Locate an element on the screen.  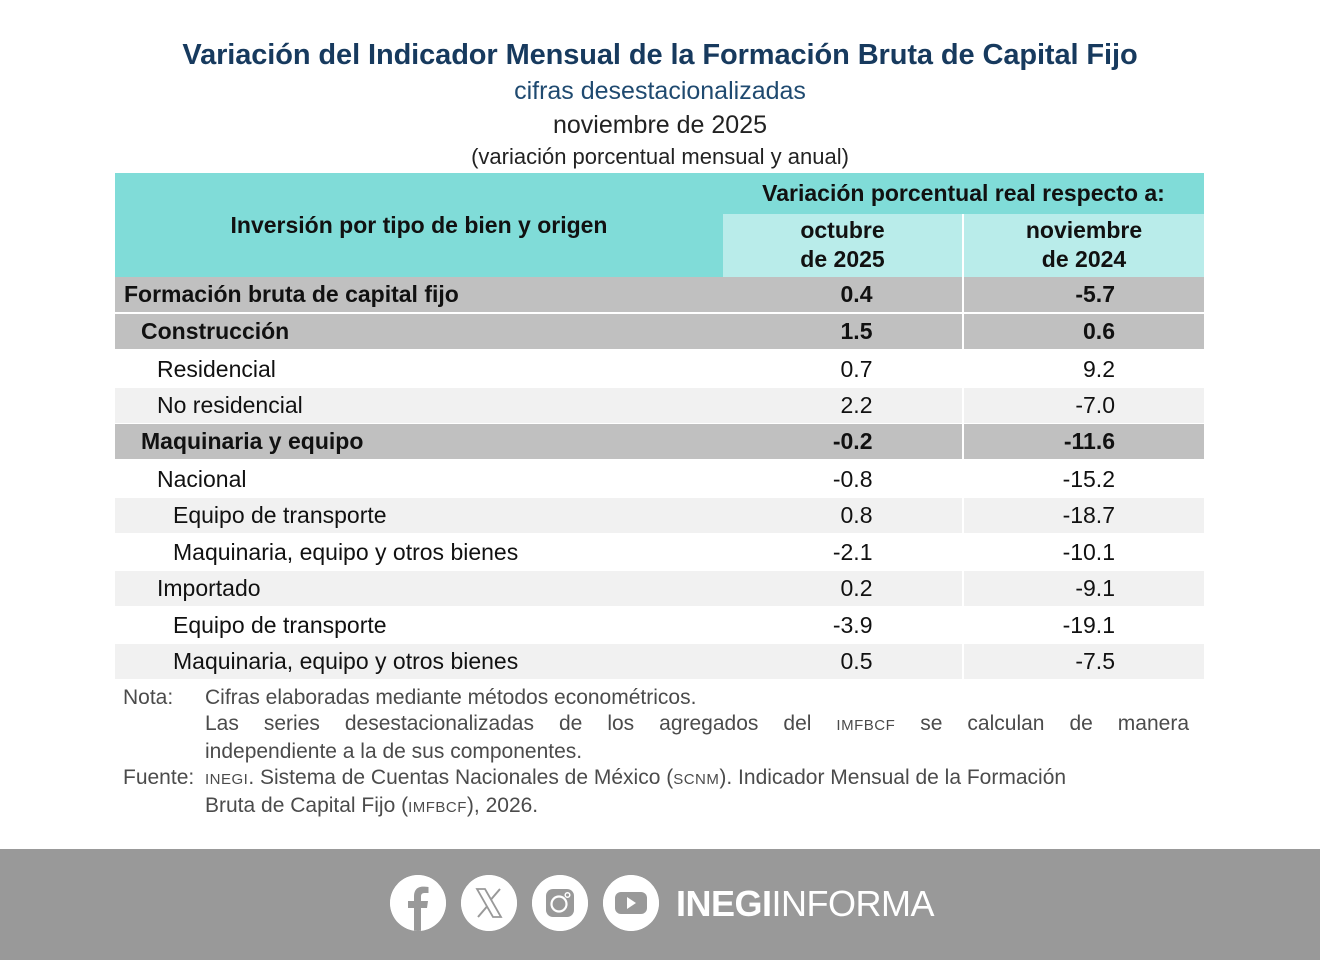
column-header-line: de 2024 is located at coordinates (1084, 259).